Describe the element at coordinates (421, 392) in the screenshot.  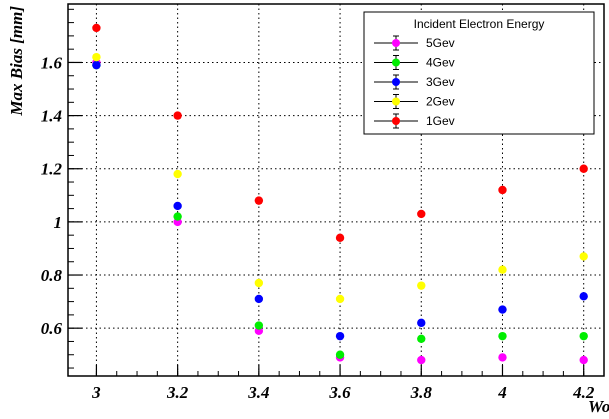
I see `x-tick-label: 3.8` at that location.